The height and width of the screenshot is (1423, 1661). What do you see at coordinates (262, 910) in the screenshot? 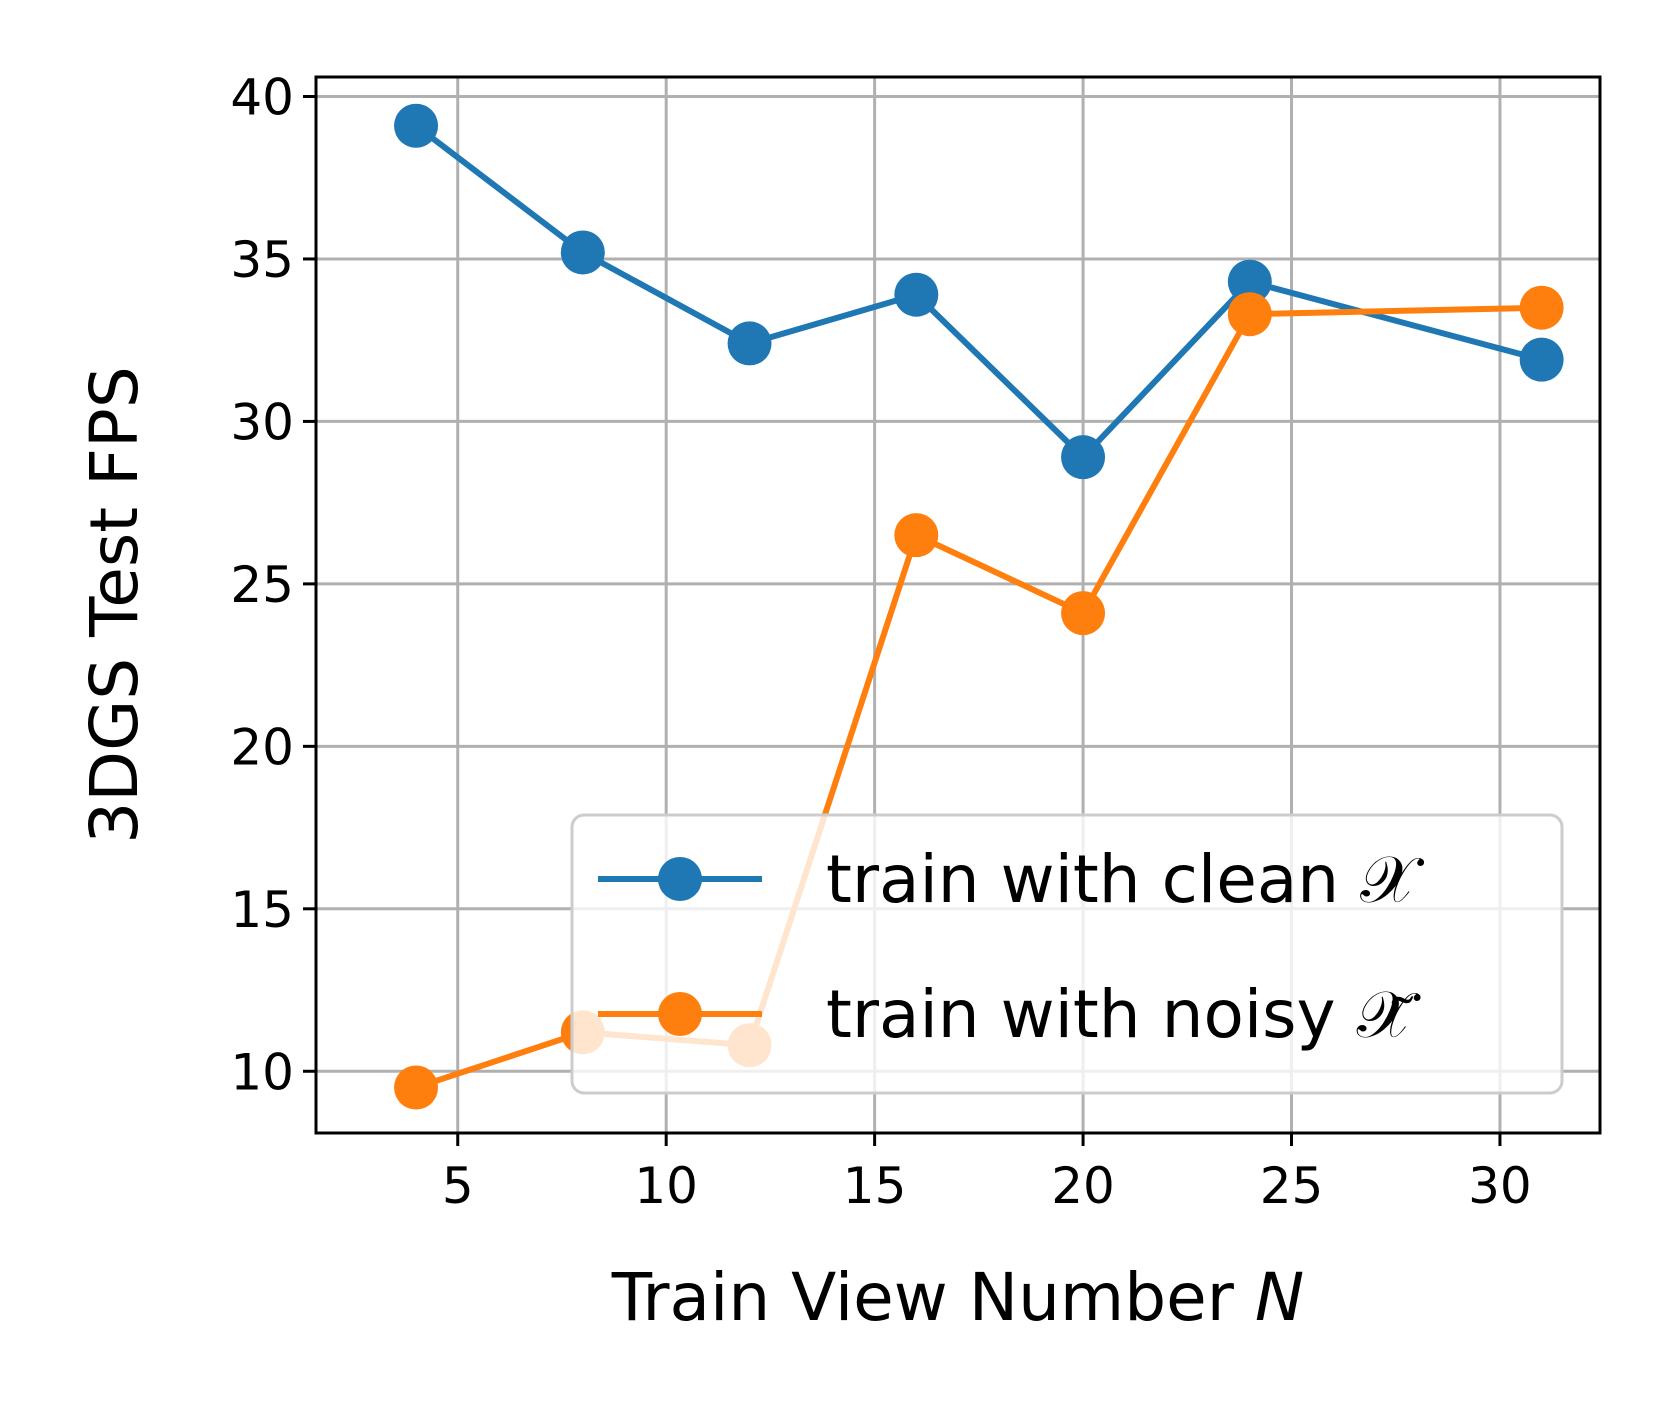
I see `y-tick-label: 15` at bounding box center [262, 910].